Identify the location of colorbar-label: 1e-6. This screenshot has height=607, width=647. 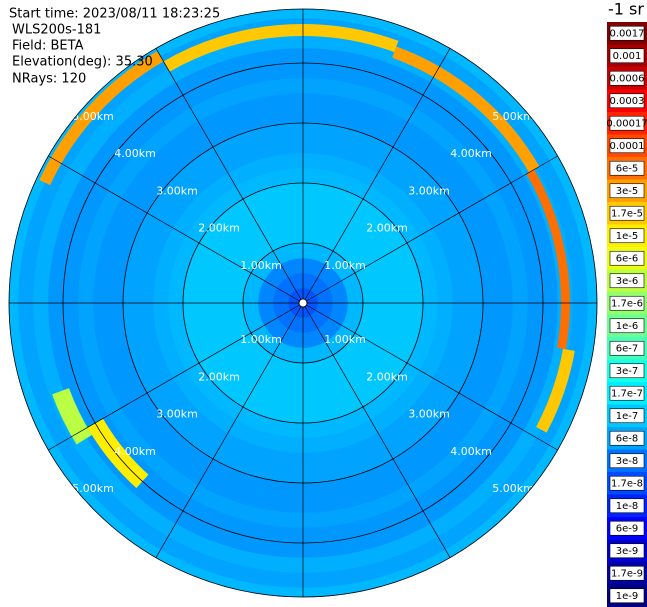
(627, 326).